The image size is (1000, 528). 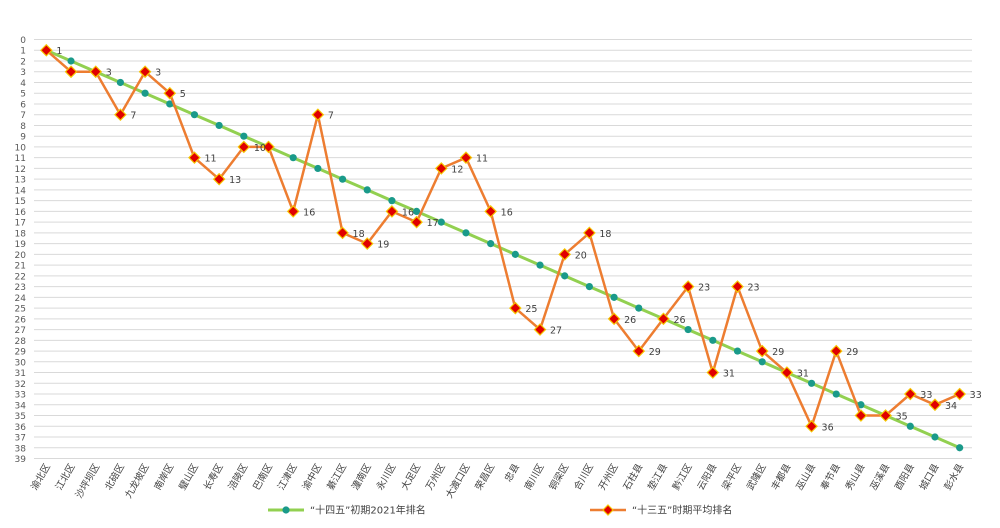 I want to click on x-tick-label: 丰都县, so click(x=781, y=477).